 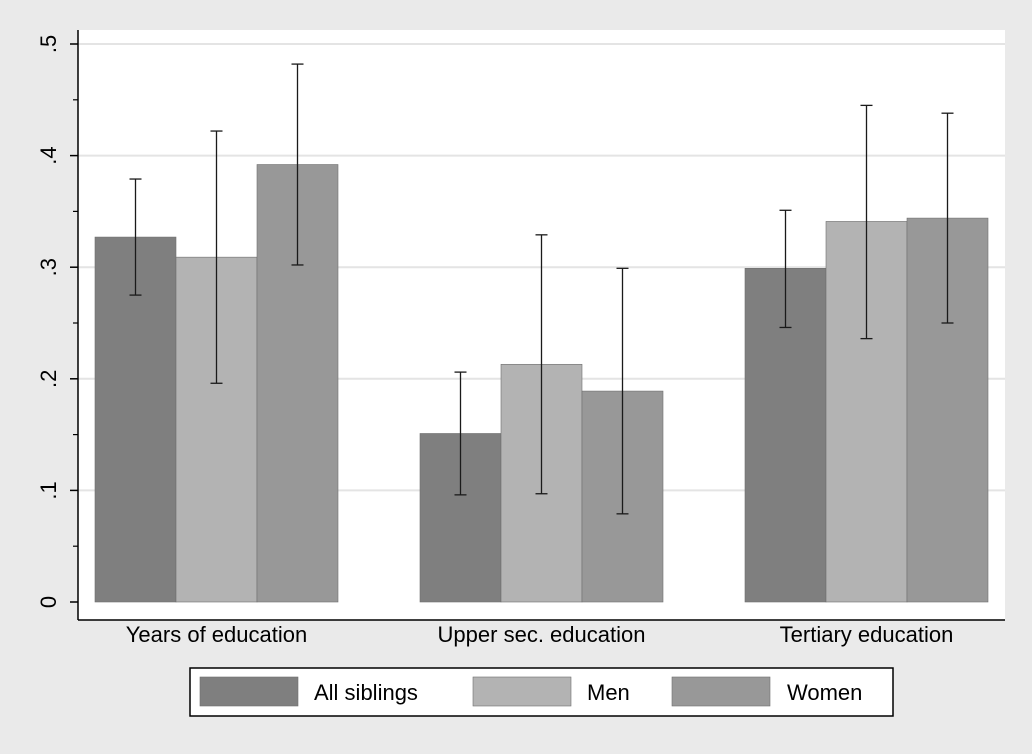 I want to click on y-tick-label: .4, so click(x=48, y=155).